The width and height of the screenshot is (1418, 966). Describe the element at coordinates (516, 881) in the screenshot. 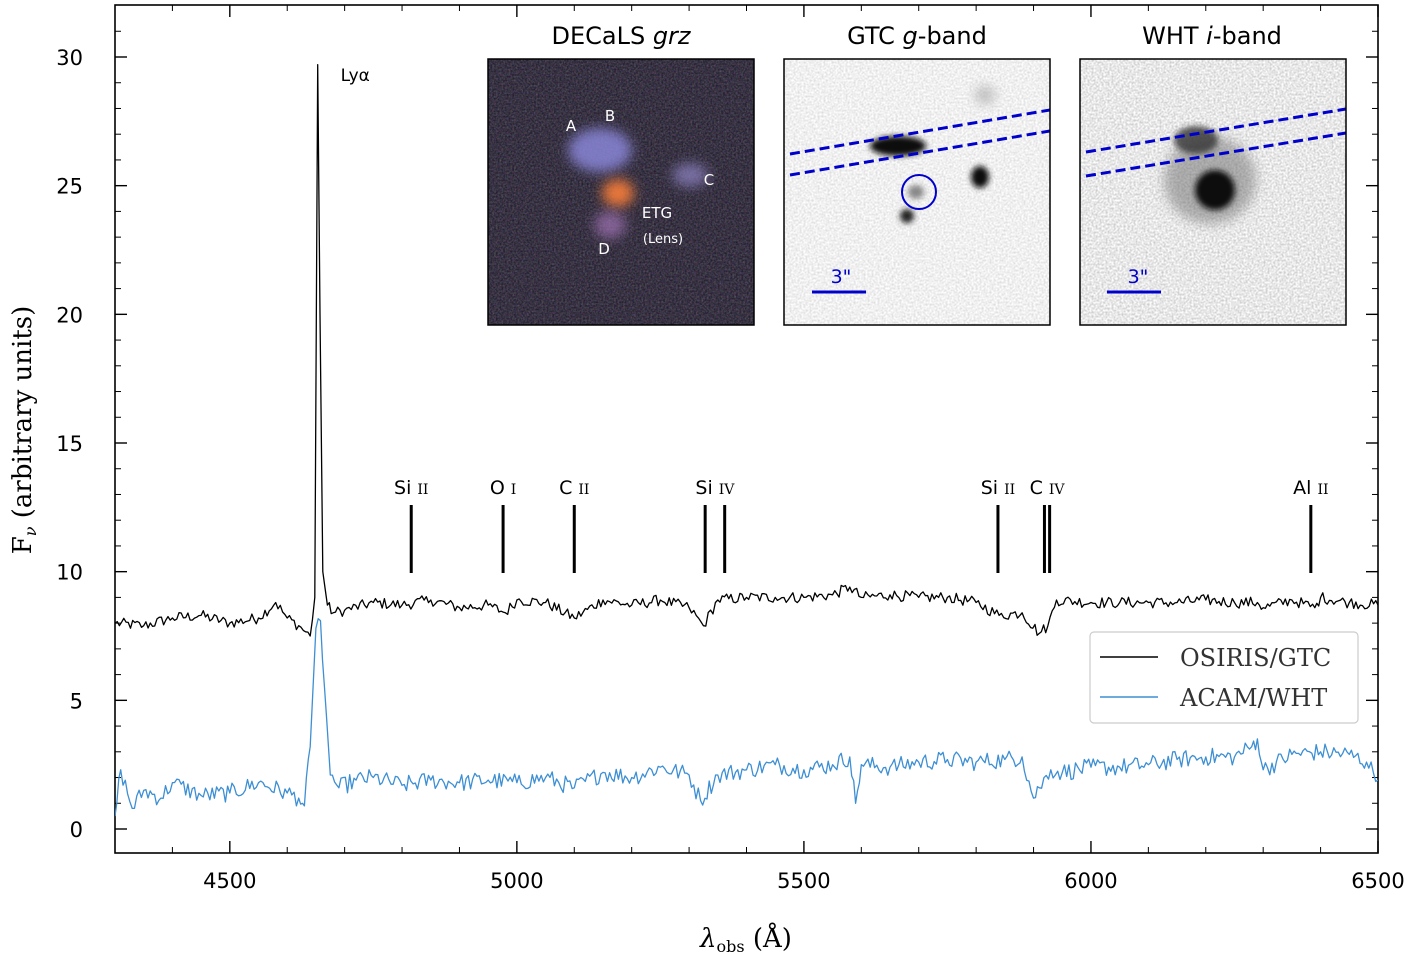

I see `x-tick-label-5000: 5000` at that location.